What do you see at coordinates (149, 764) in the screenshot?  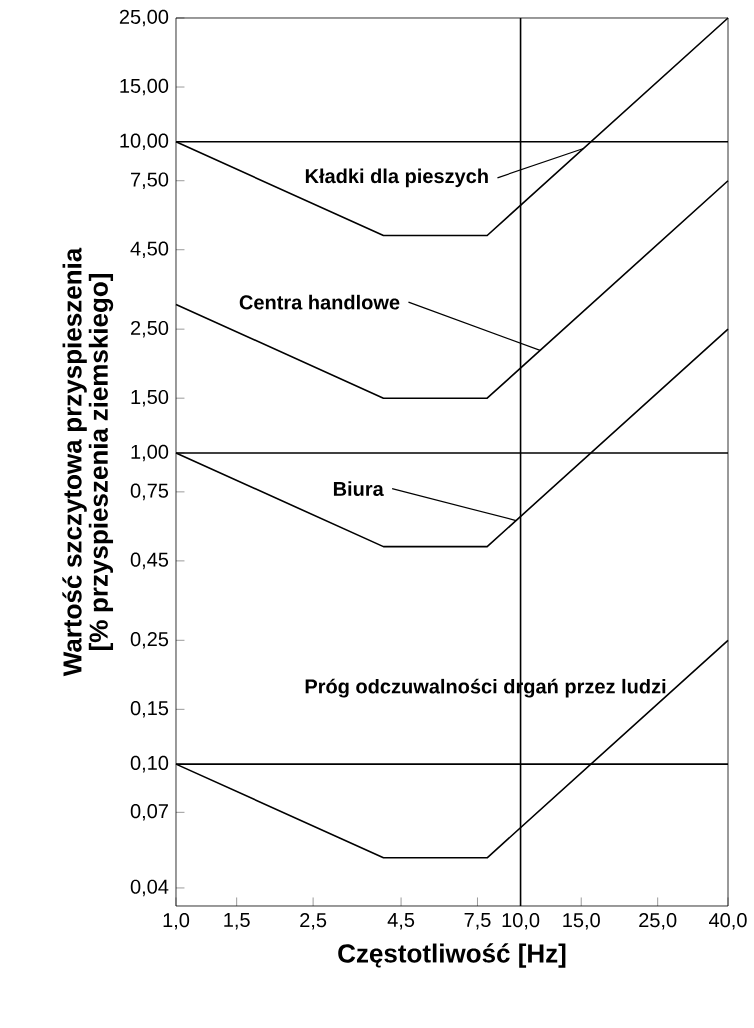 I see `y-tick-label: 0,10` at bounding box center [149, 764].